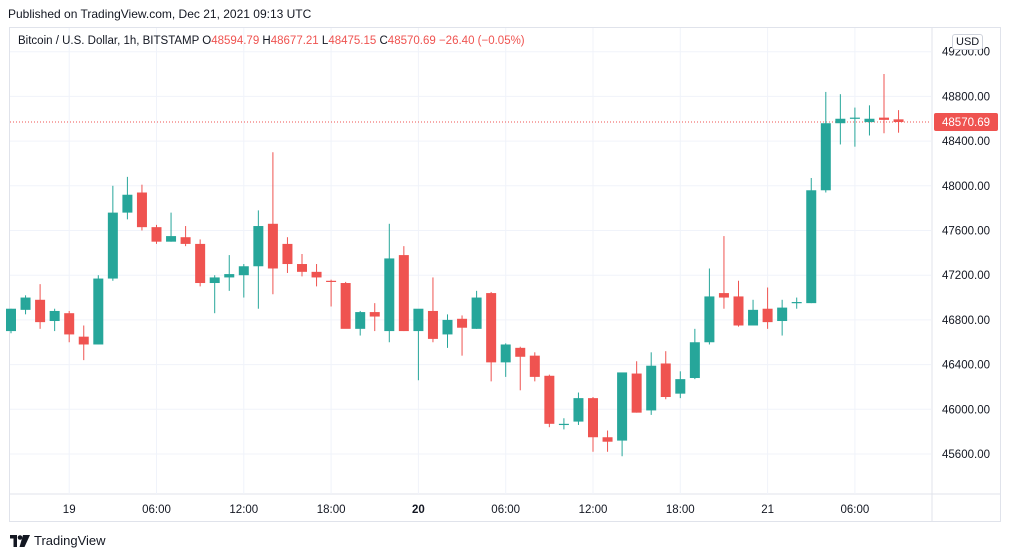  I want to click on price-tick-label: 48800.00, so click(966, 97).